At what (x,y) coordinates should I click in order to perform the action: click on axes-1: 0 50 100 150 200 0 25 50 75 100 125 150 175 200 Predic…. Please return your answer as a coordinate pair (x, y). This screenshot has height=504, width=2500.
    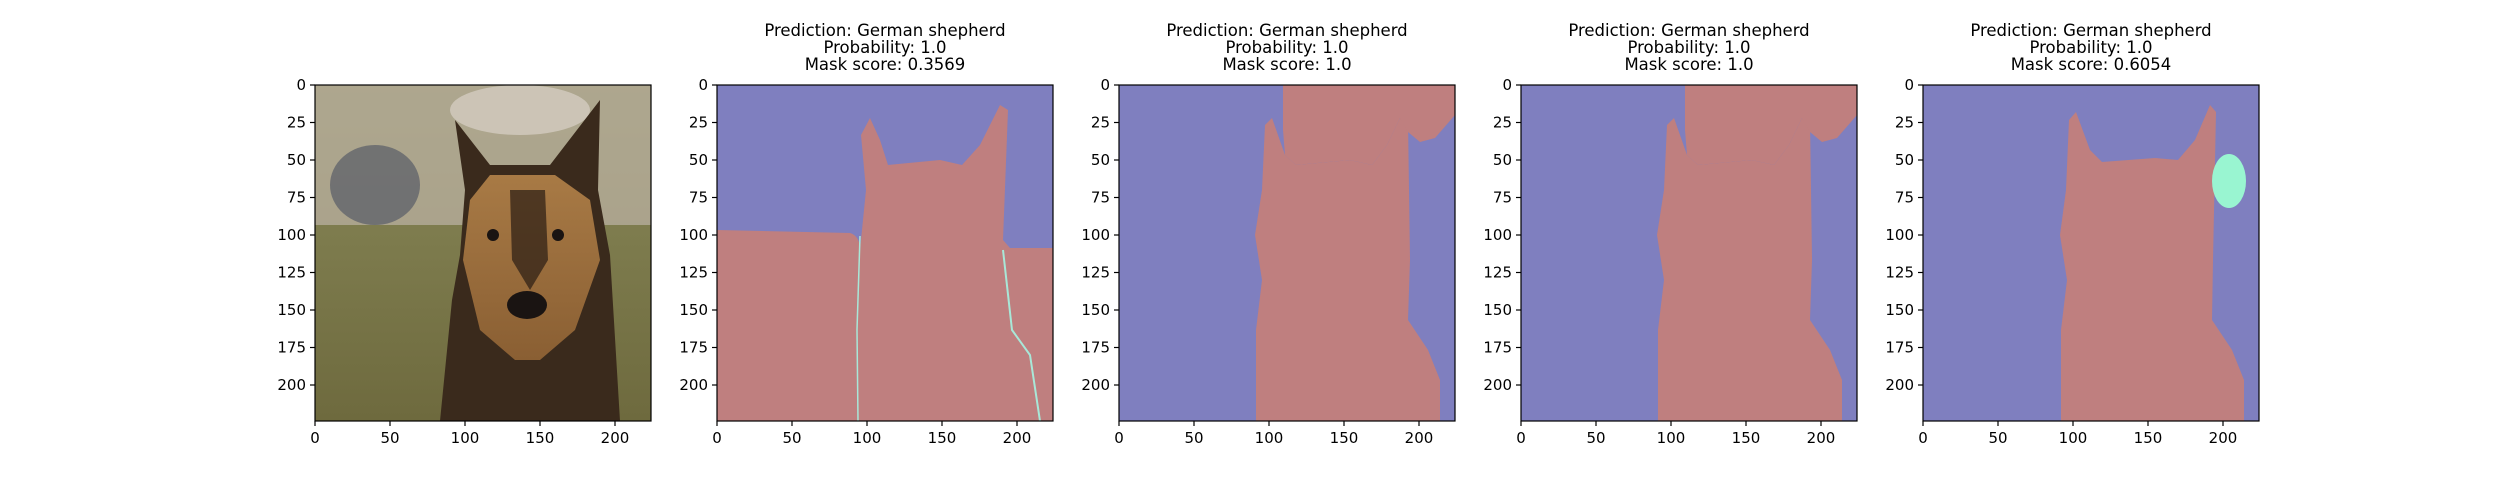
    Looking at the image, I should click on (866, 234).